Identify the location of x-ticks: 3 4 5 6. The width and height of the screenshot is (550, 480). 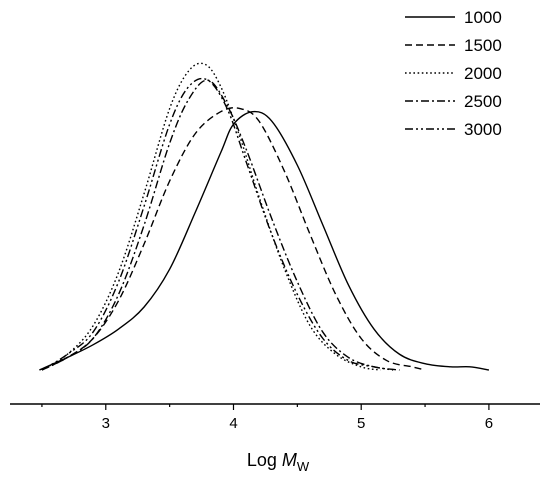
(267, 418).